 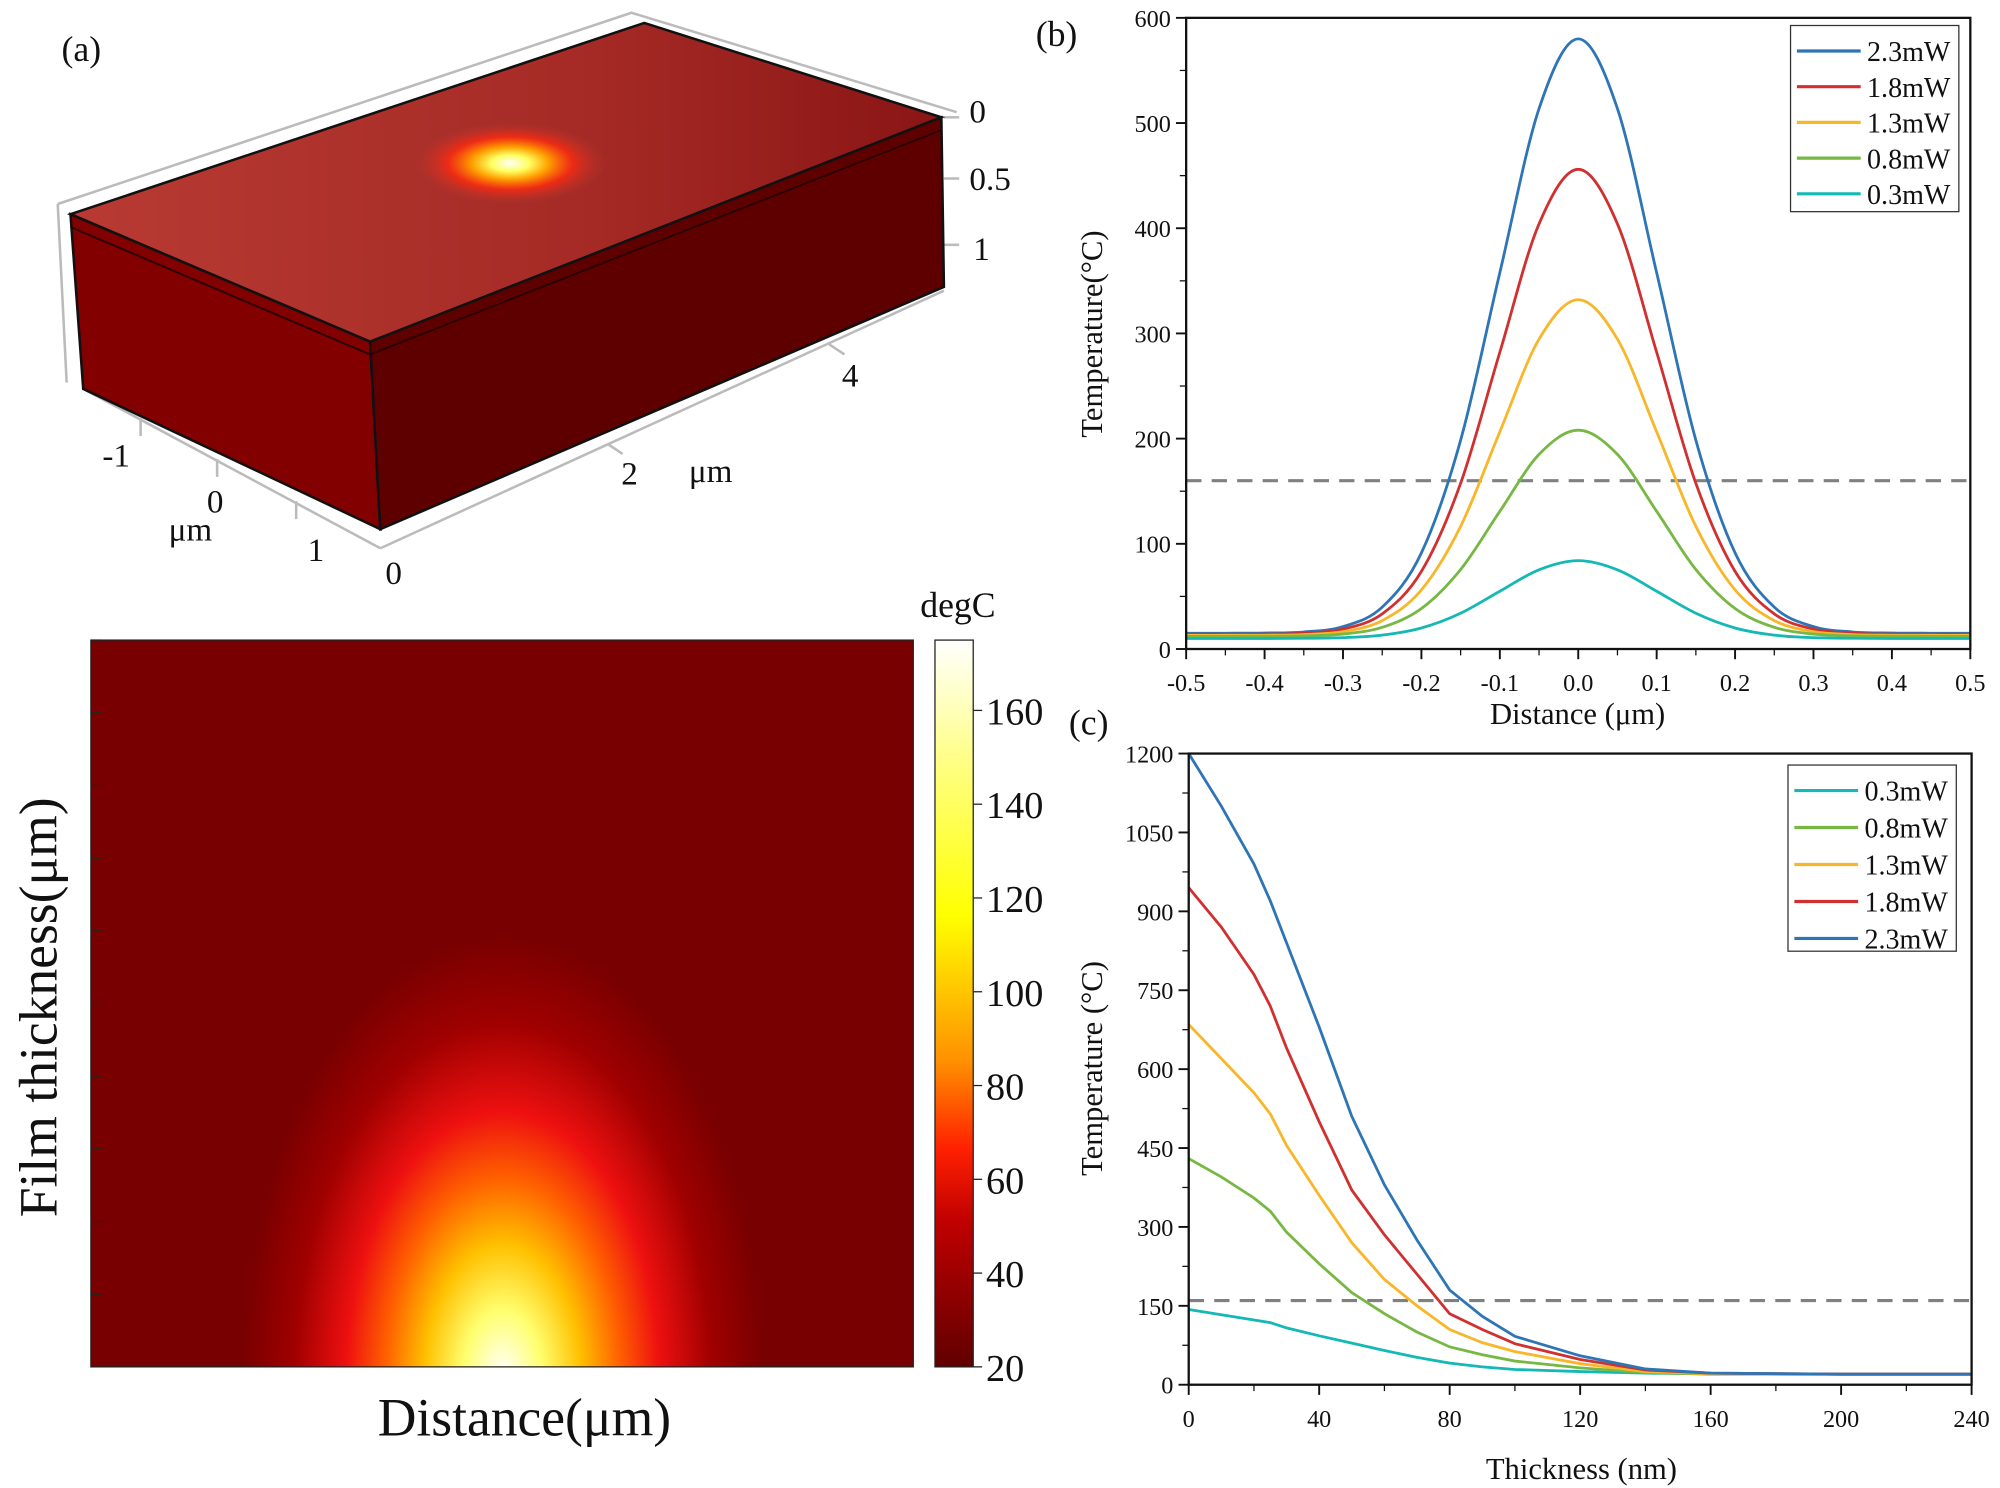 I want to click on panel-c-label: (c), so click(x=1089, y=722).